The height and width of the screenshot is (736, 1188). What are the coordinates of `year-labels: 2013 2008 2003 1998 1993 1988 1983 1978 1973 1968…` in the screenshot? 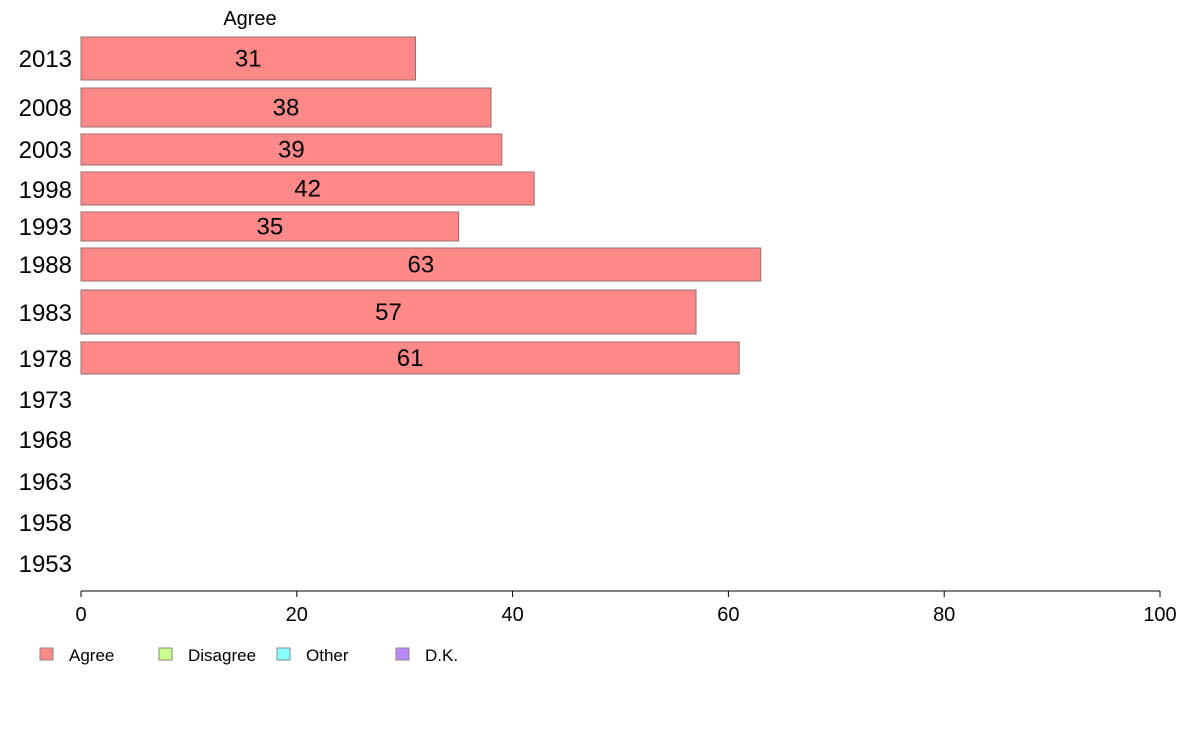 It's located at (45, 312).